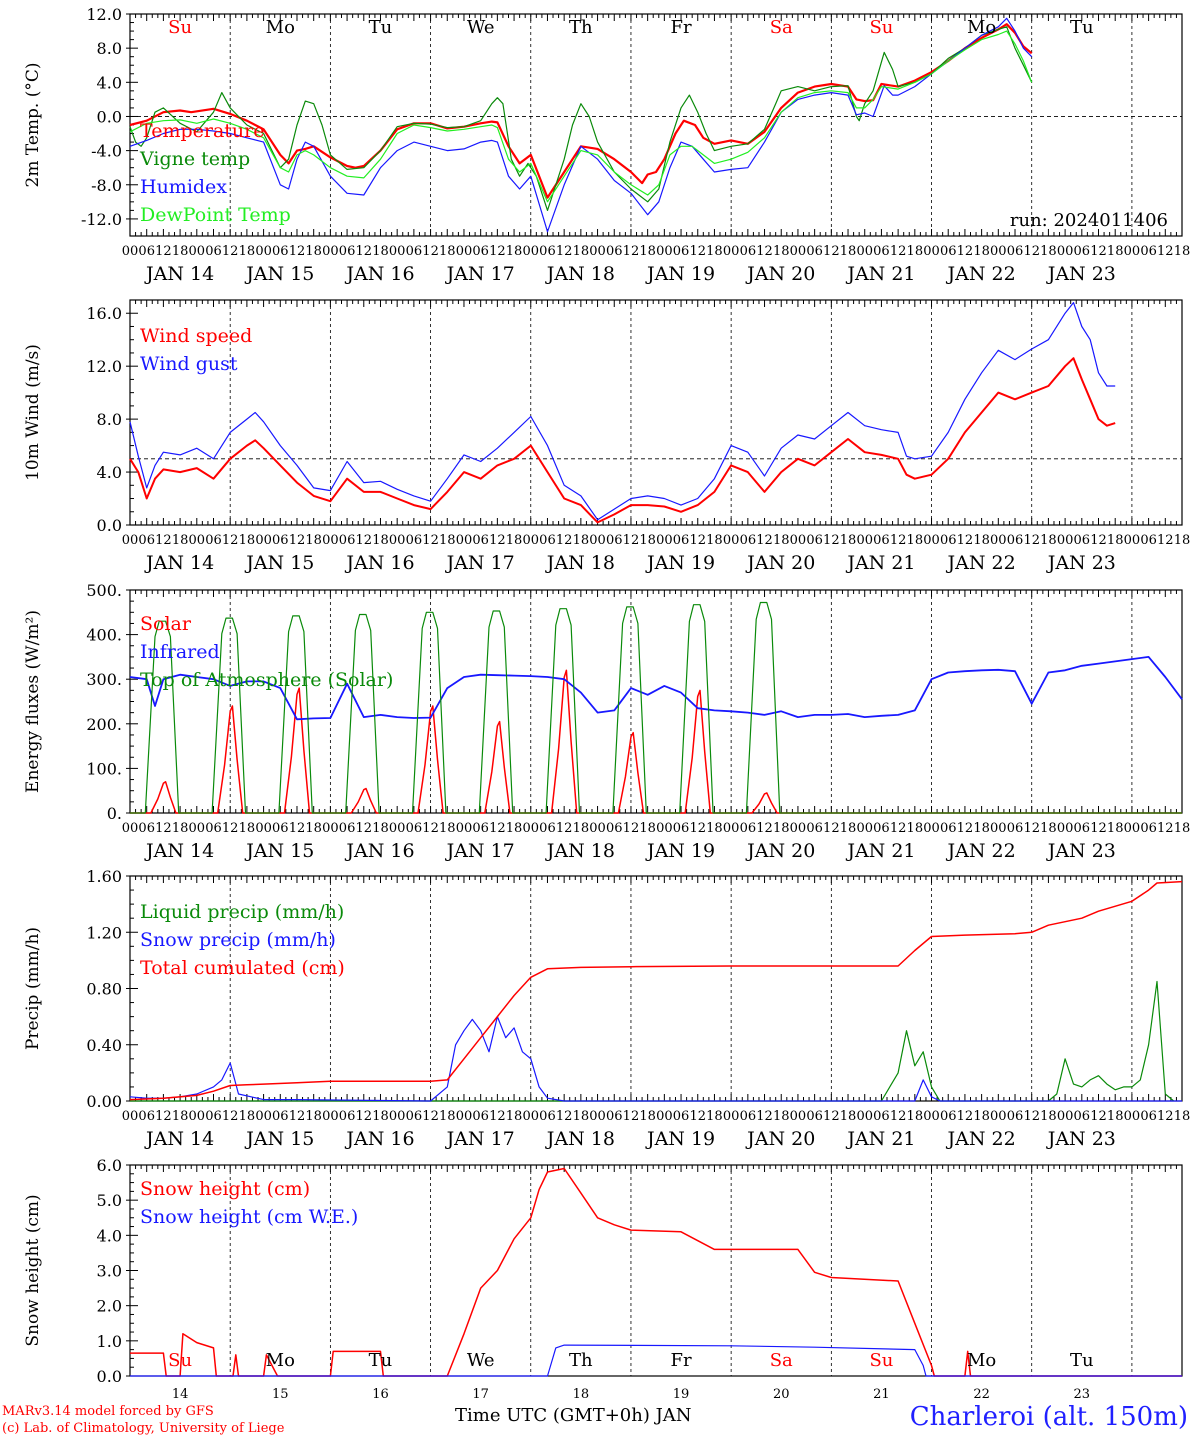 The height and width of the screenshot is (1440, 1194). I want to click on panel-5-y-tick-label: 1.0, so click(109, 1341).